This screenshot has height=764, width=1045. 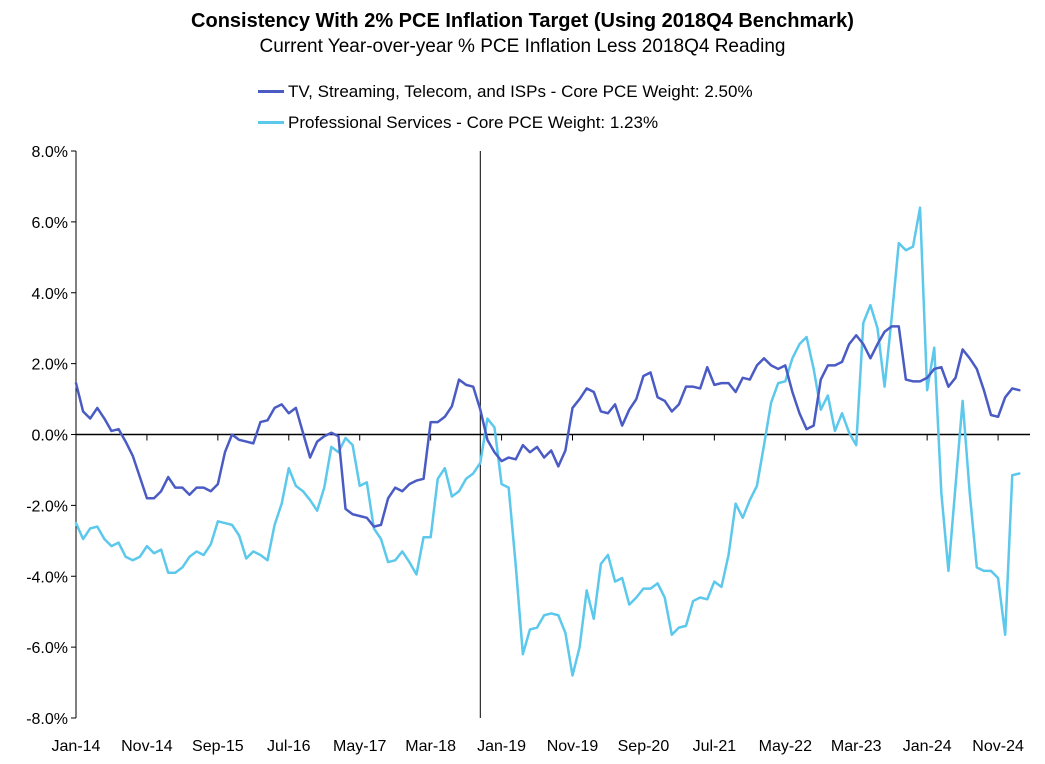 I want to click on x-tick-label: Mar-23, so click(x=856, y=746).